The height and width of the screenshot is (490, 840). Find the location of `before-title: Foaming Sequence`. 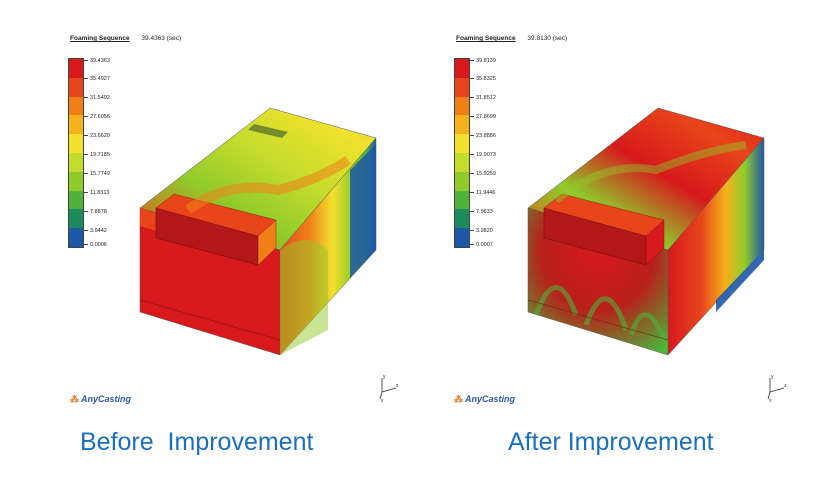

before-title: Foaming Sequence is located at coordinates (100, 38).